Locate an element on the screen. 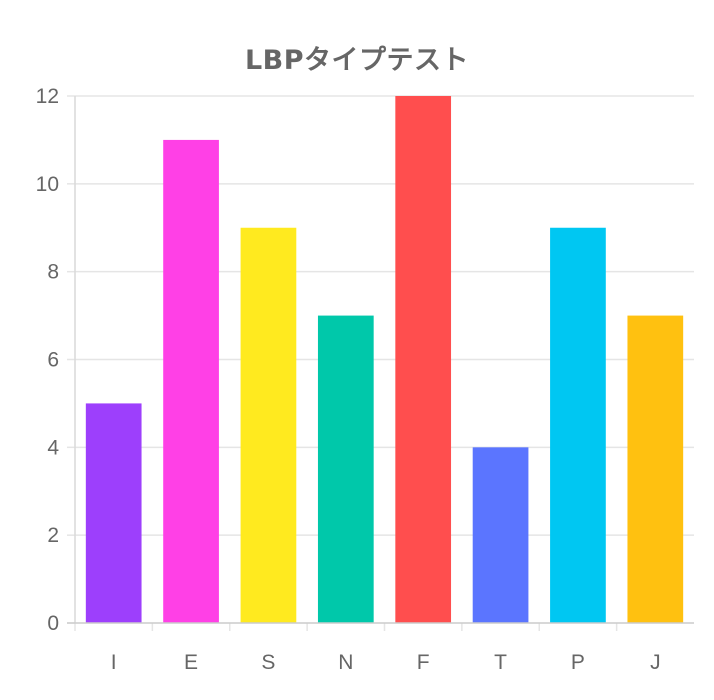 Image resolution: width=714 pixels, height=700 pixels. y-tick-label: 6 is located at coordinates (53, 360).